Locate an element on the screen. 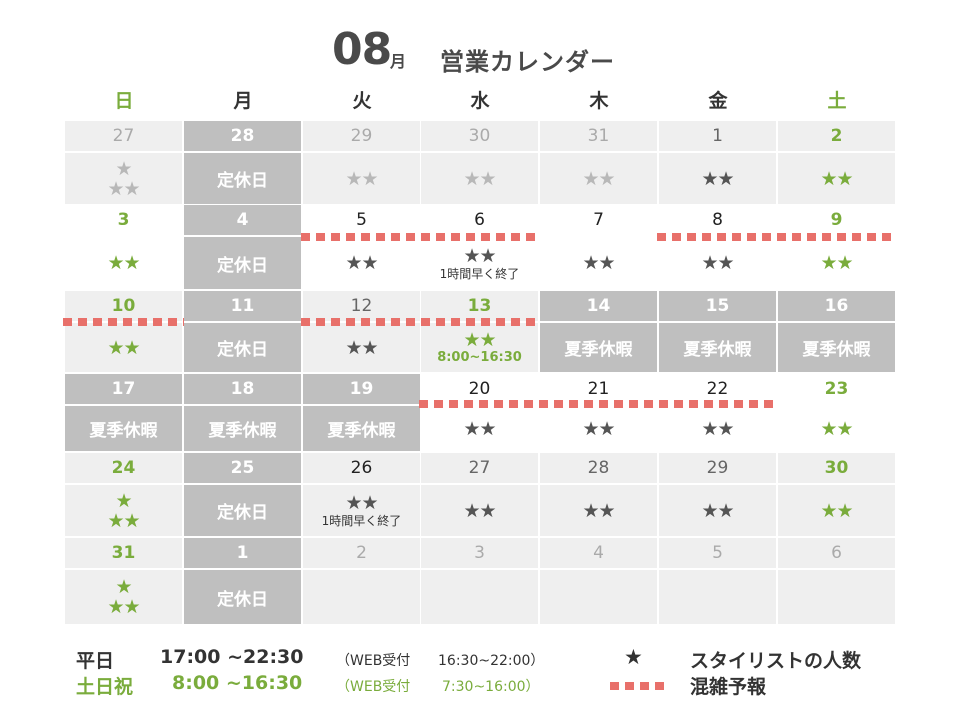 The height and width of the screenshot is (720, 960). day-cell: 6 is located at coordinates (836, 581).